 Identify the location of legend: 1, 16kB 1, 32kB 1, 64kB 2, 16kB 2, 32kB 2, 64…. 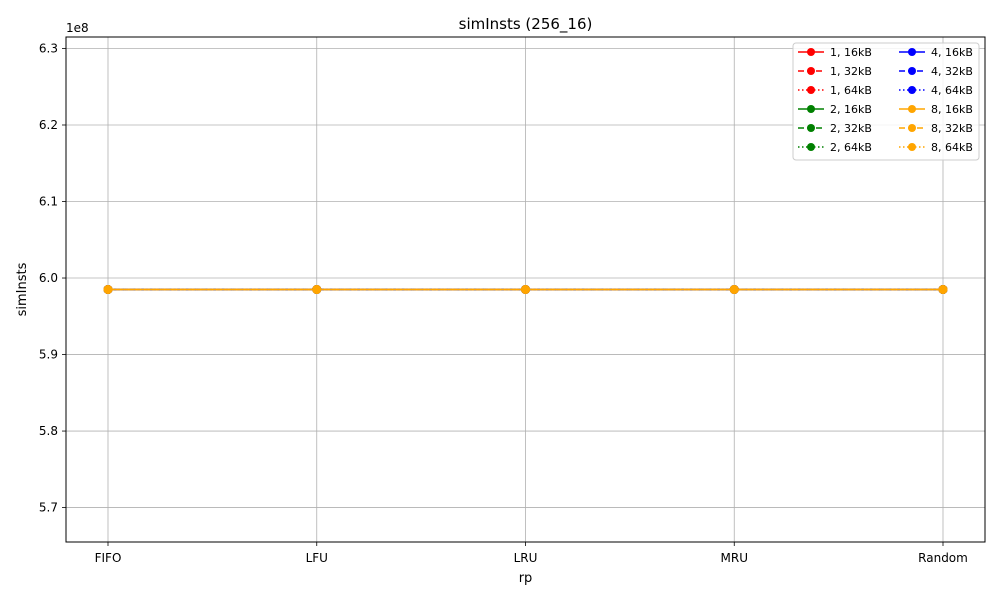
(886, 101).